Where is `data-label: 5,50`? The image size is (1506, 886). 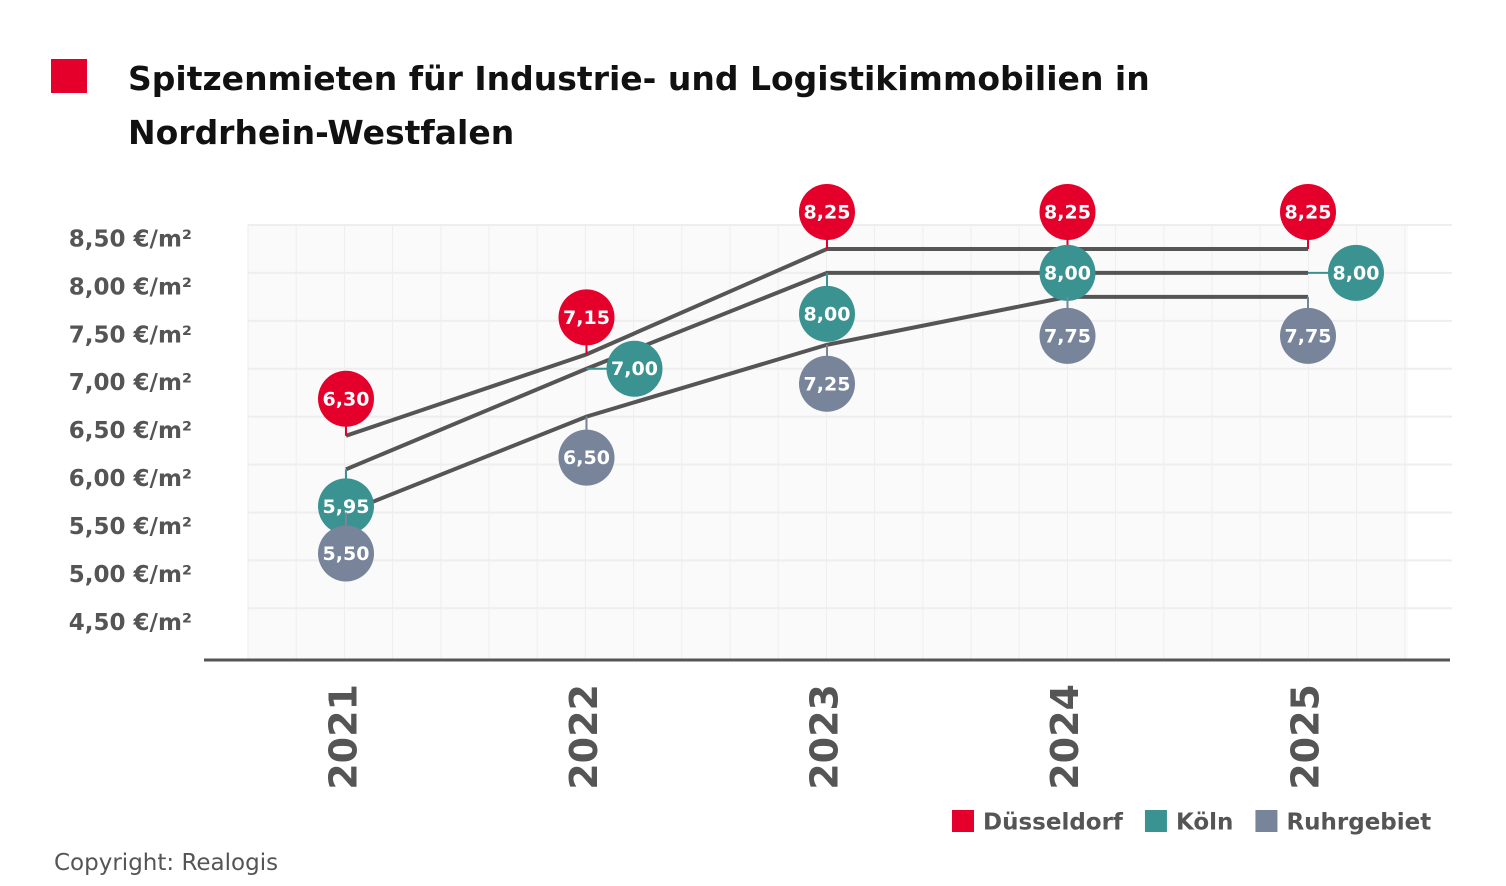
data-label: 5,50 is located at coordinates (346, 554).